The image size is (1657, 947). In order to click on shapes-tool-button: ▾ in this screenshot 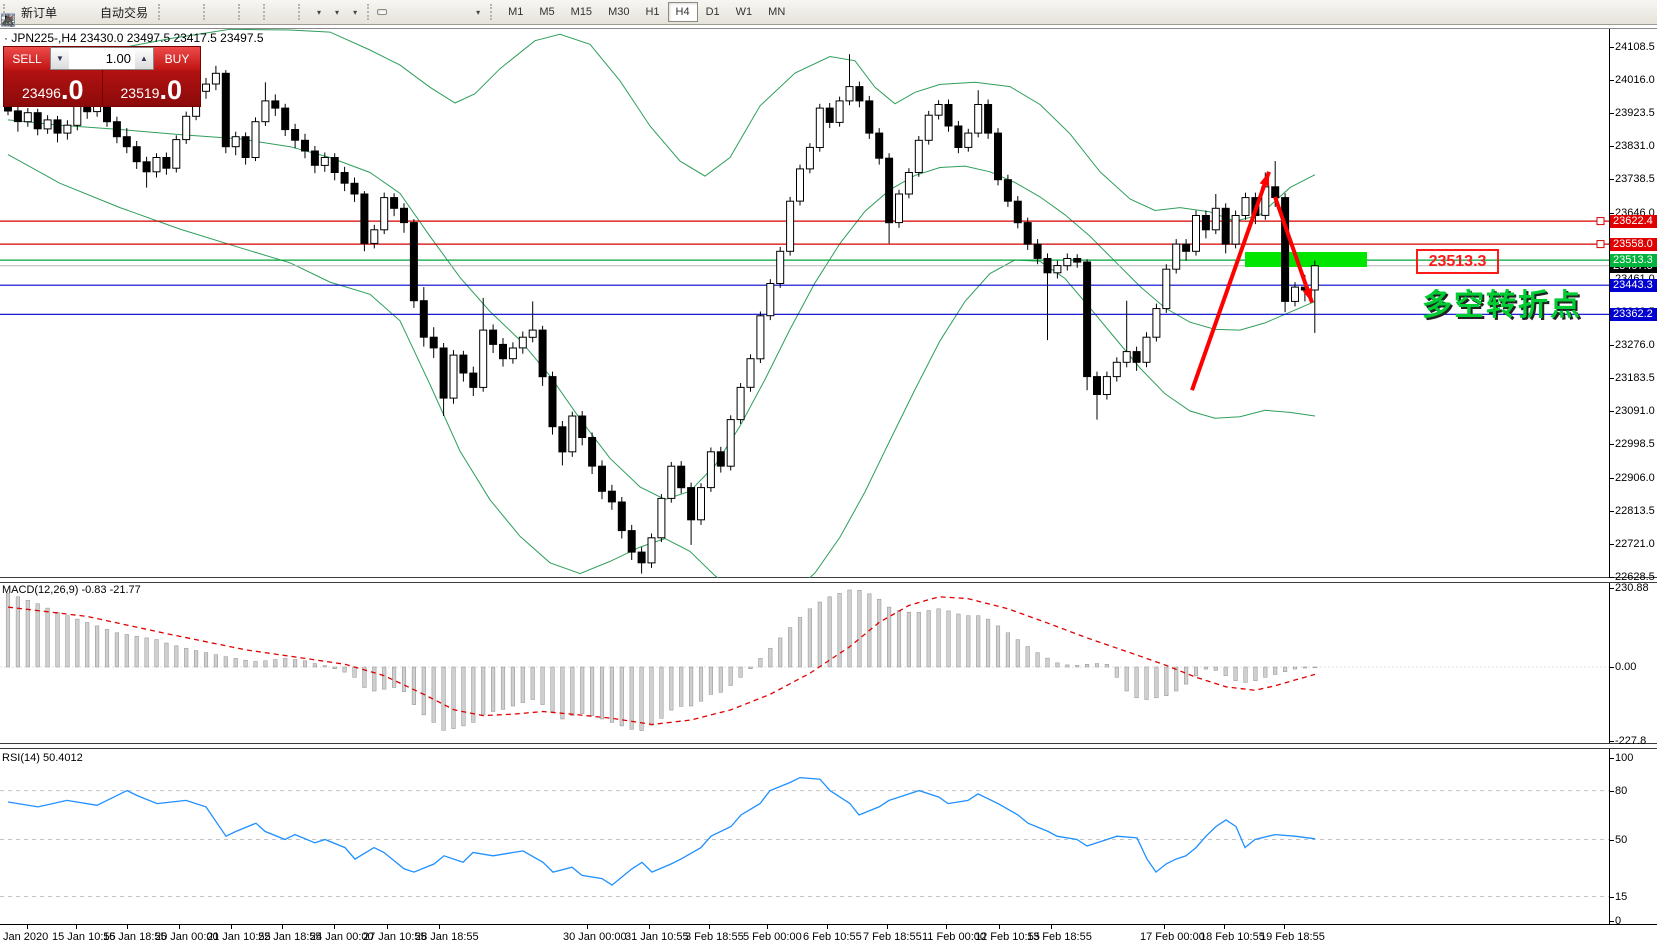, I will do `click(243, 15)`.